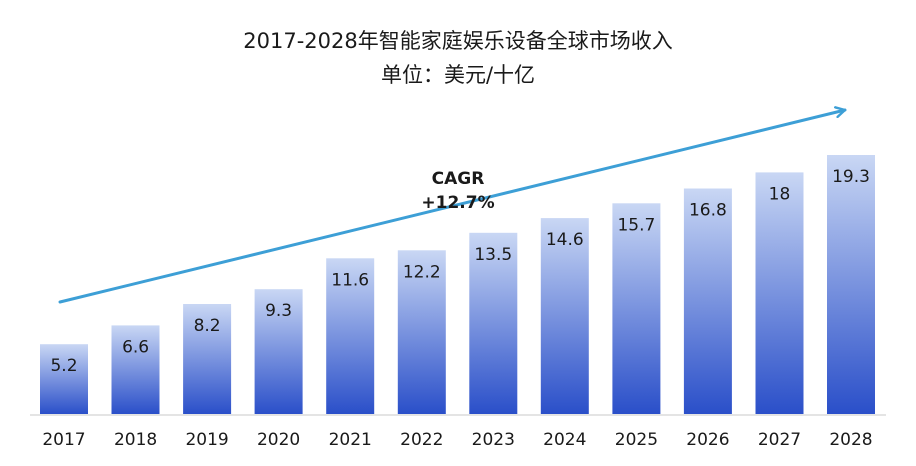 This screenshot has height=466, width=916. Describe the element at coordinates (780, 194) in the screenshot. I see `bar-value-label-2027: 18` at that location.